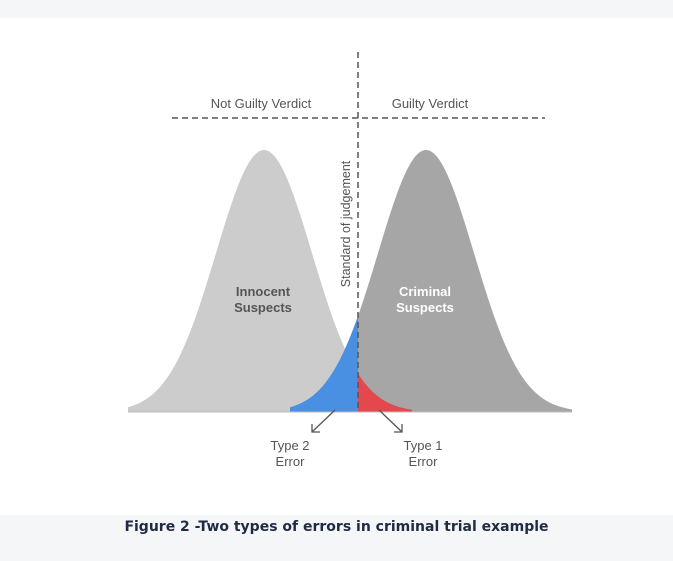 This screenshot has width=673, height=561. What do you see at coordinates (346, 223) in the screenshot?
I see `standard-of-judgement-label: Standard of judgement` at bounding box center [346, 223].